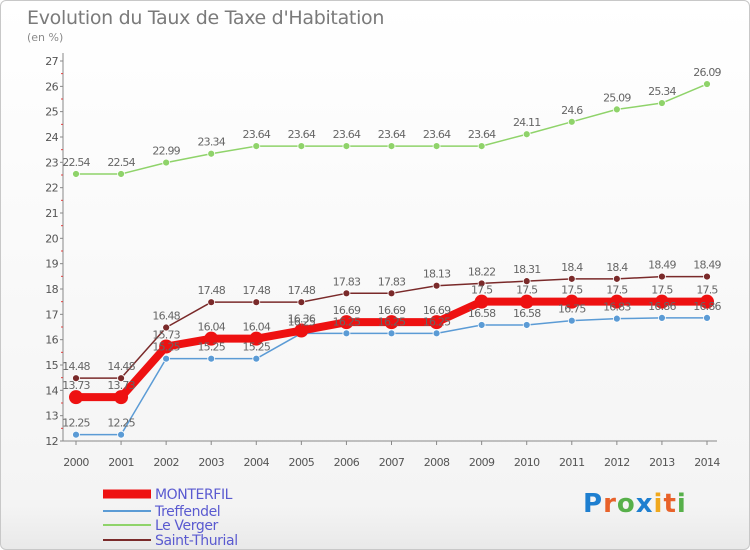  I want to click on legend-label: MONTERFIL, so click(194, 495).